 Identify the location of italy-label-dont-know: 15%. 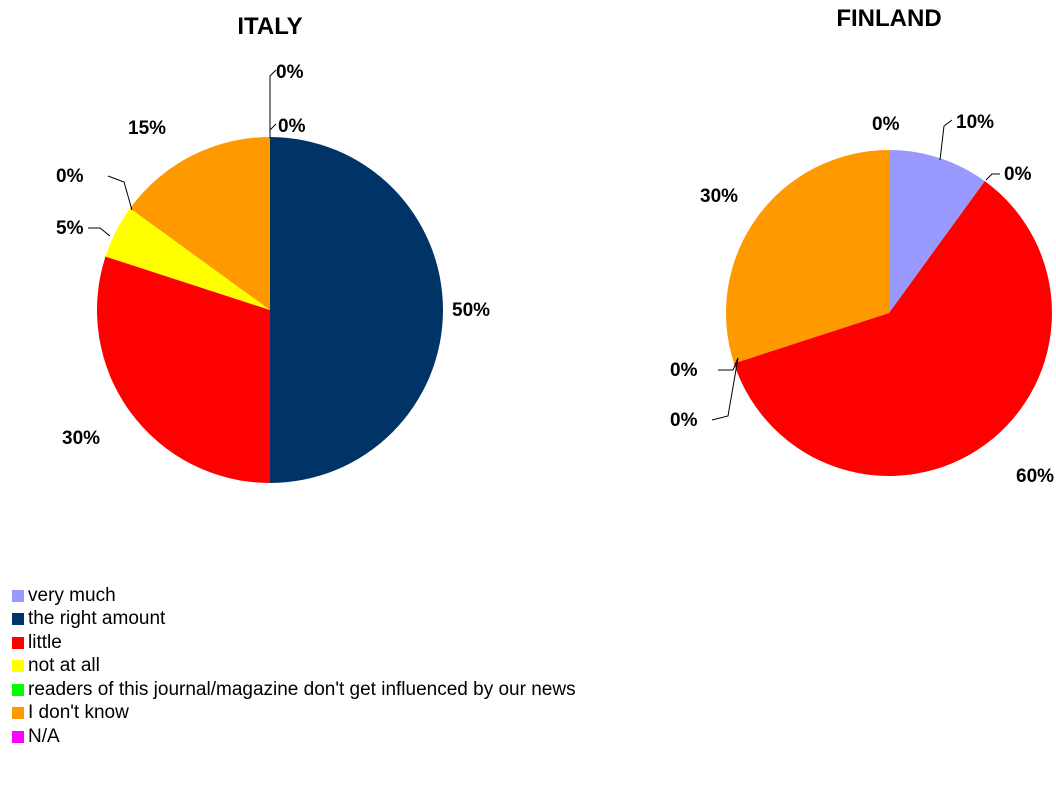
(147, 128).